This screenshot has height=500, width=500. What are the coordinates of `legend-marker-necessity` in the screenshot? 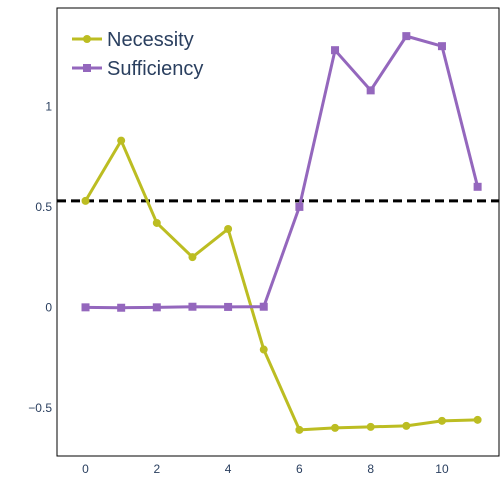 It's located at (87, 39).